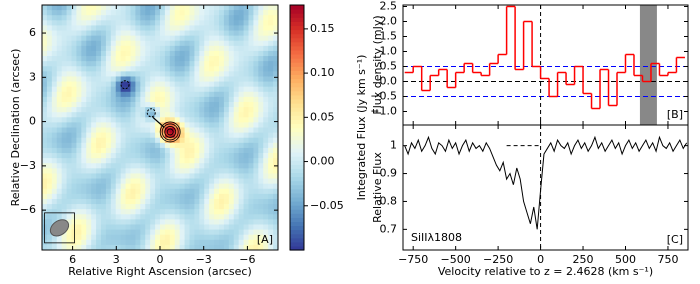 The height and width of the screenshot is (284, 700). I want to click on y-tick-label: 0.7, so click(389, 228).